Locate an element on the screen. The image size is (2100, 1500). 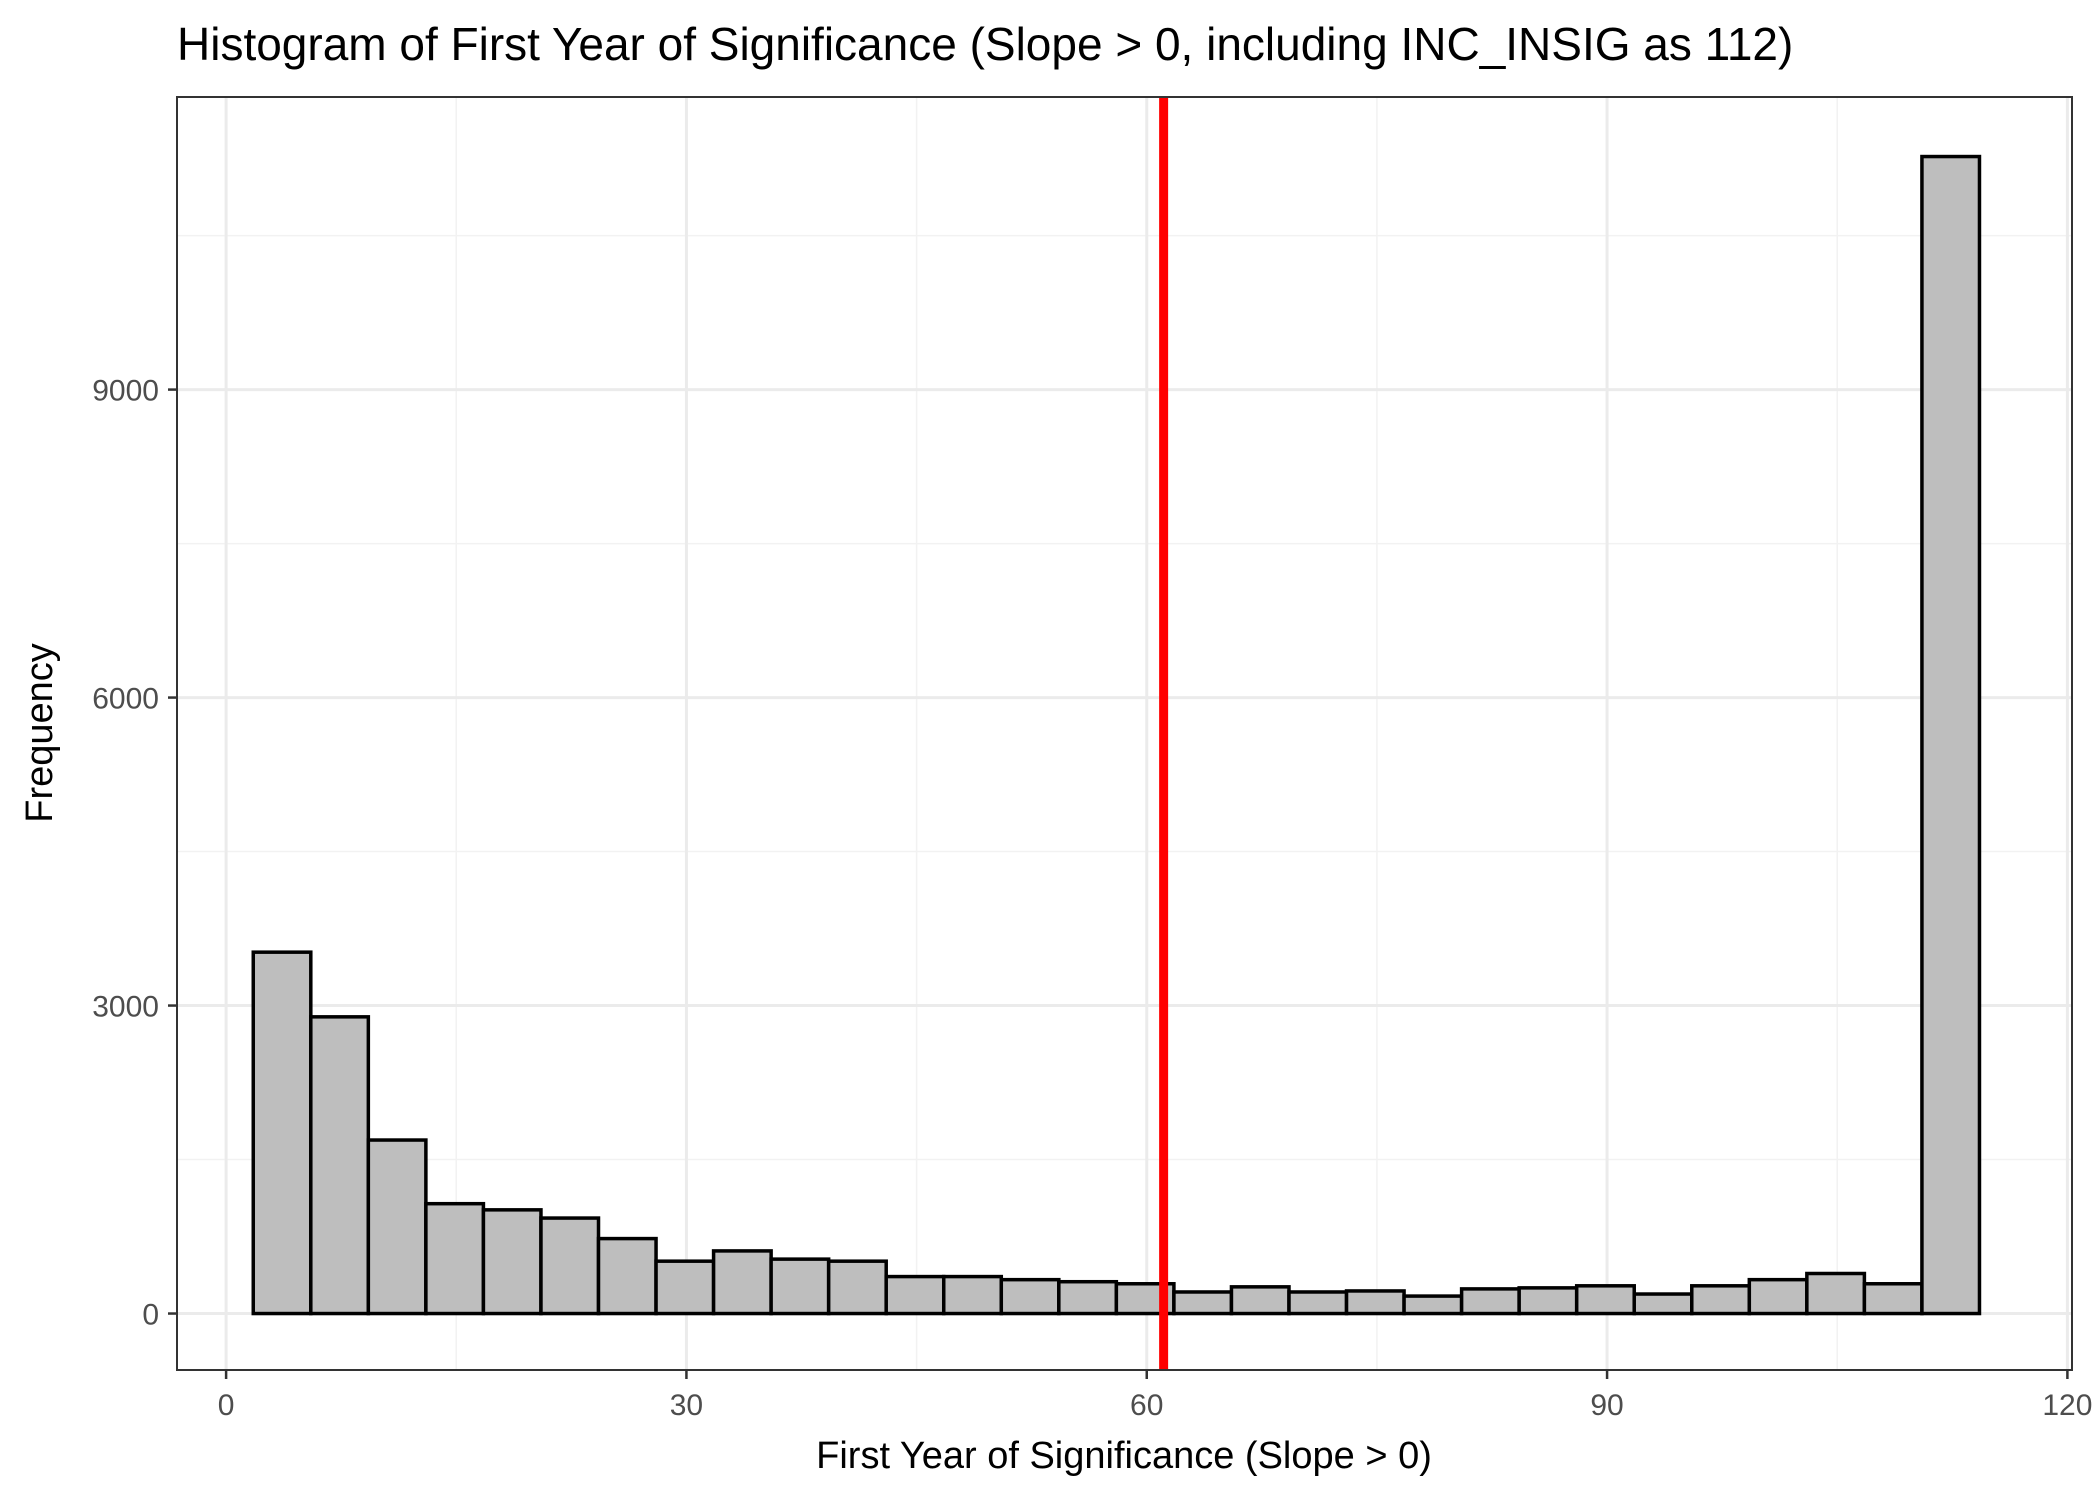
x-tick-label: 30 is located at coordinates (686, 1405).